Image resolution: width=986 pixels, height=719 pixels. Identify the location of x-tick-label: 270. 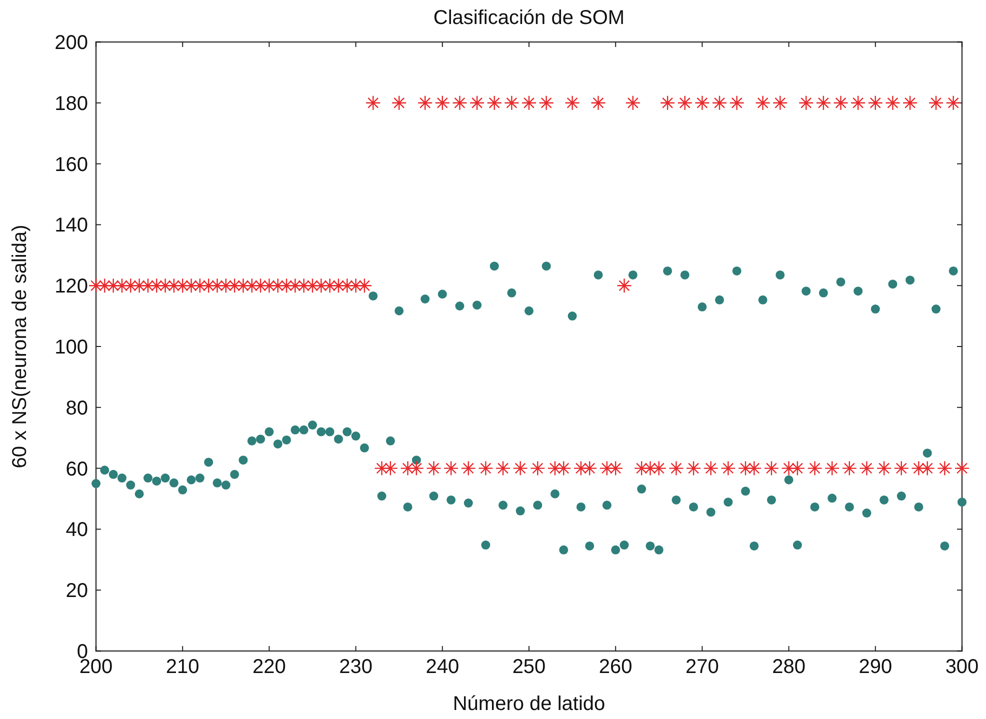
(702, 667).